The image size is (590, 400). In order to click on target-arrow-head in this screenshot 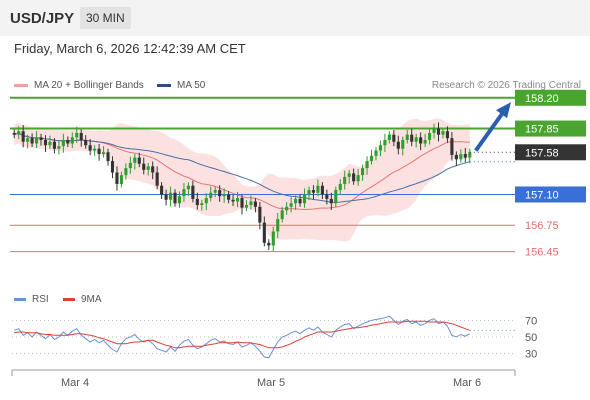, I will do `click(503, 110)`.